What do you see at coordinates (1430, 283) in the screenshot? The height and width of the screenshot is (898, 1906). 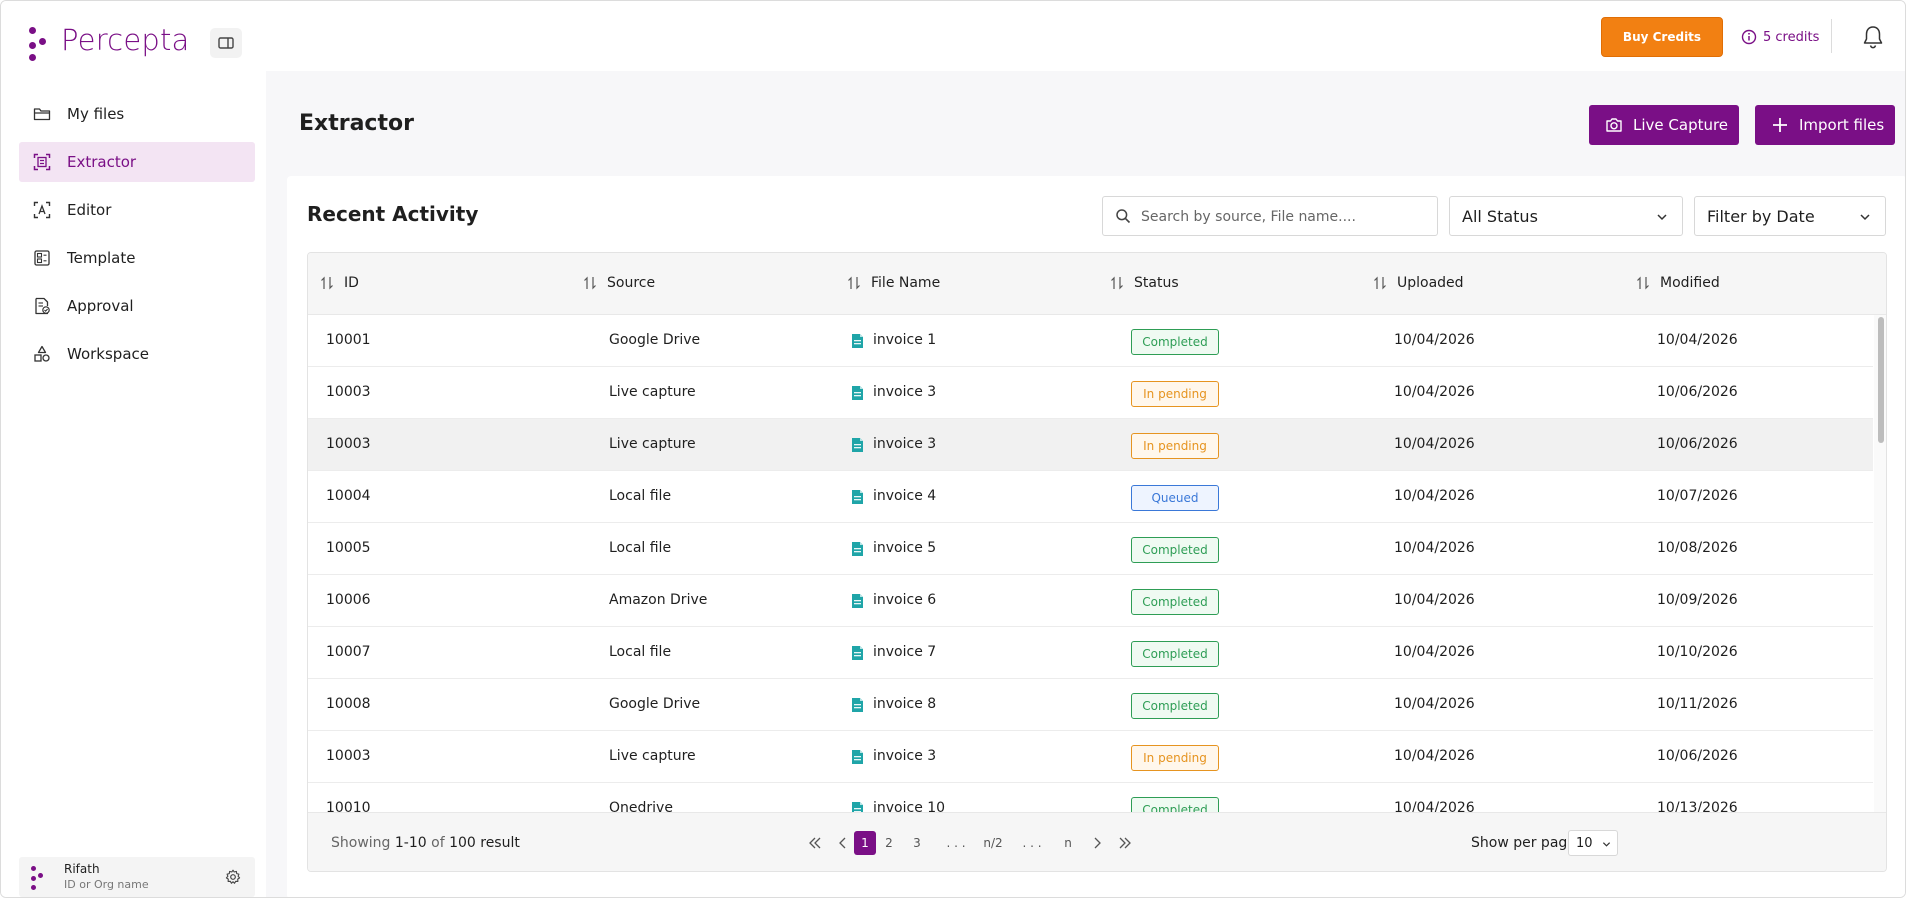 I see `column-header-label: Uploaded` at bounding box center [1430, 283].